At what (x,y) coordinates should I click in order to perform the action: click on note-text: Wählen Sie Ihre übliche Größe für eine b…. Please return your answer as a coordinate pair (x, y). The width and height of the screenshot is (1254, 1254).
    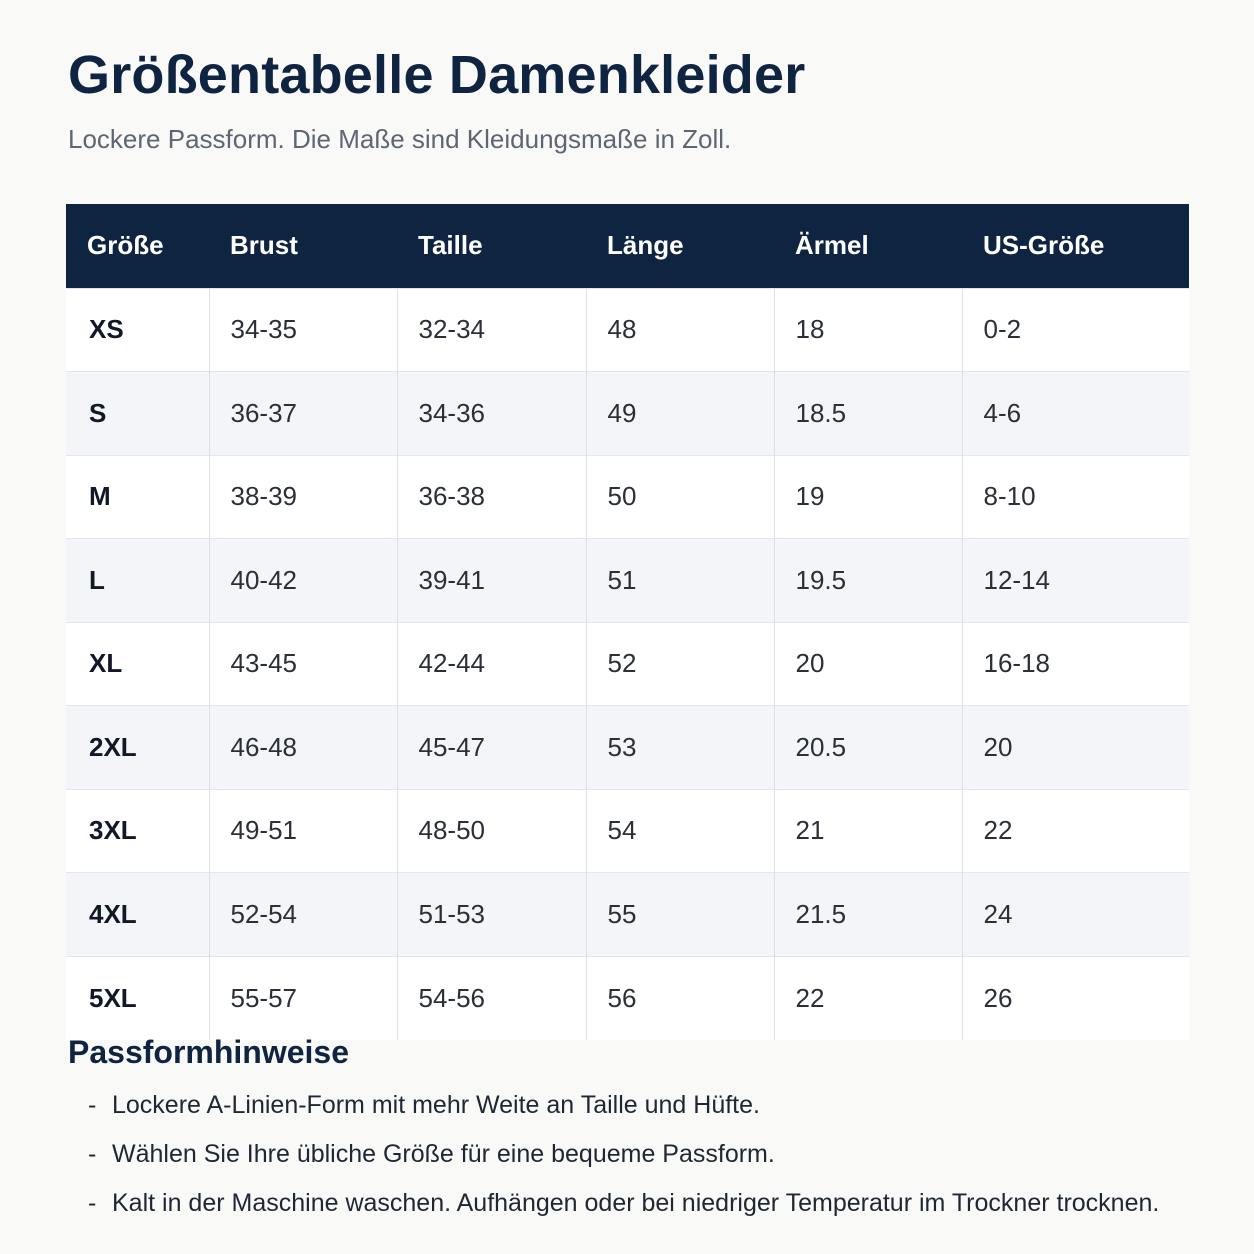
    Looking at the image, I should click on (443, 1154).